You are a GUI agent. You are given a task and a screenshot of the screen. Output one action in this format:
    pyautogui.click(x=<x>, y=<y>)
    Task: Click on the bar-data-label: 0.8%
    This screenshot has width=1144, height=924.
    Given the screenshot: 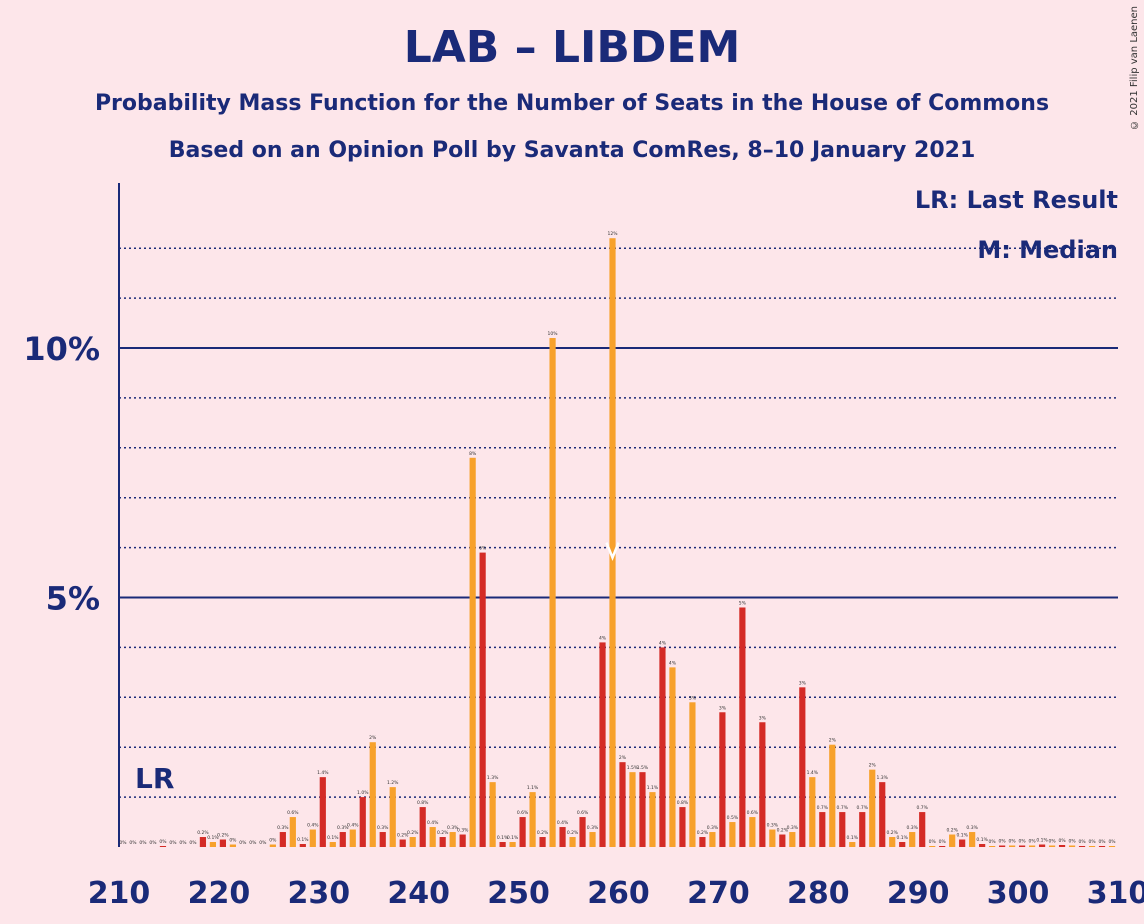 What is the action you would take?
    pyautogui.click(x=423, y=803)
    